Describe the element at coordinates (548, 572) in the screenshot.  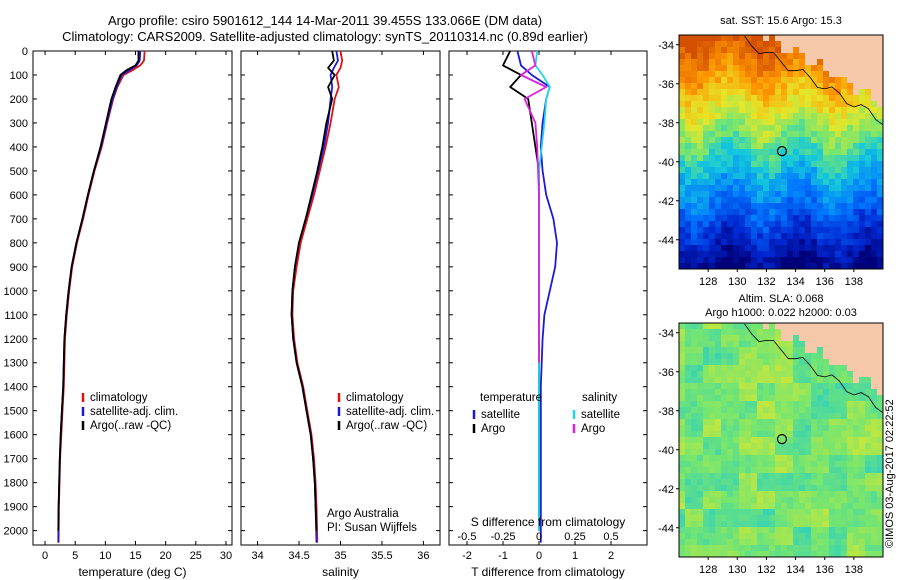
I see `x-axis-label: T difference from climatology` at that location.